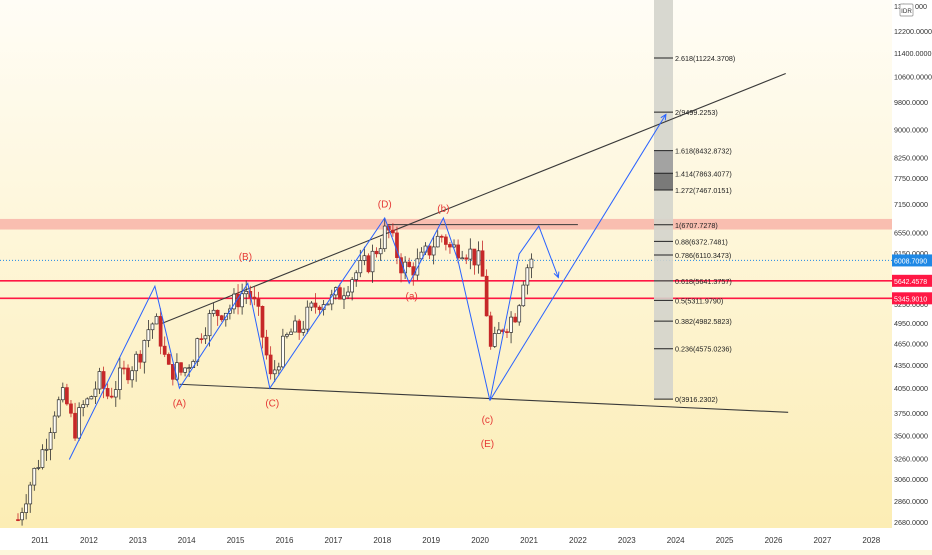  I want to click on price-tick-label: 7150.0000, so click(911, 204).